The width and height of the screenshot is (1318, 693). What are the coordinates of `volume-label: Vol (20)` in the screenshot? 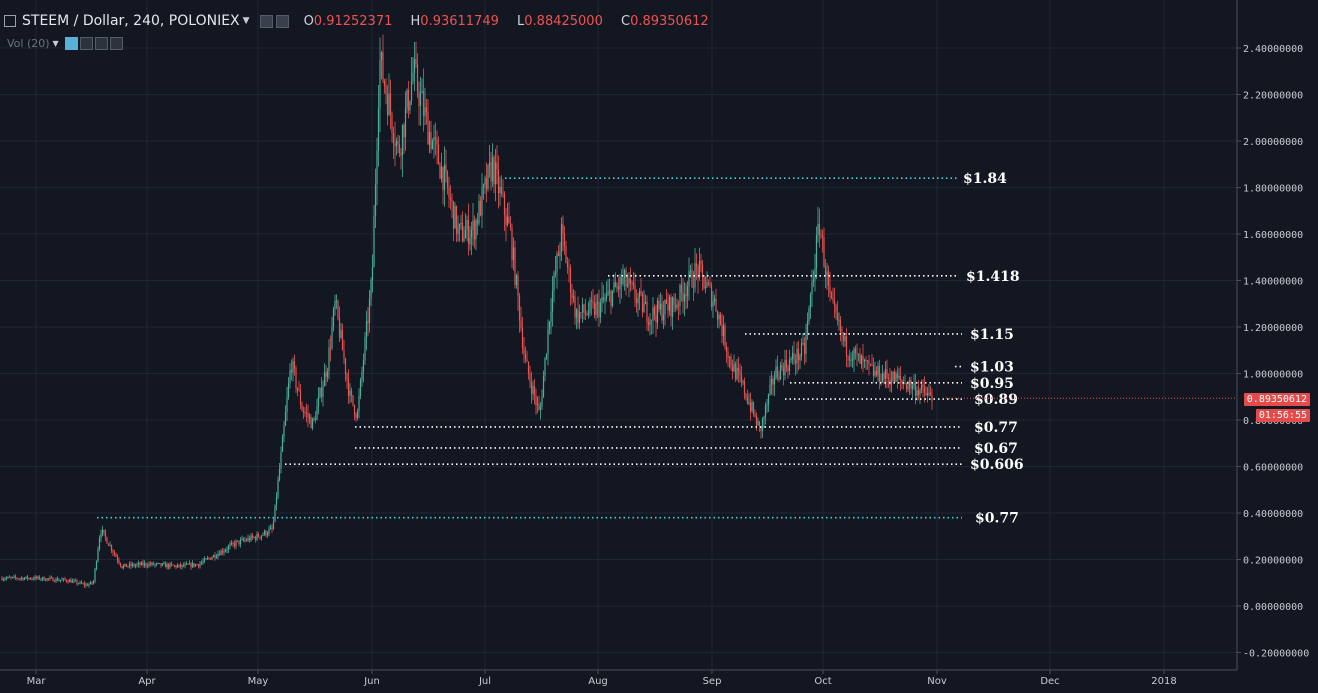 It's located at (28, 43).